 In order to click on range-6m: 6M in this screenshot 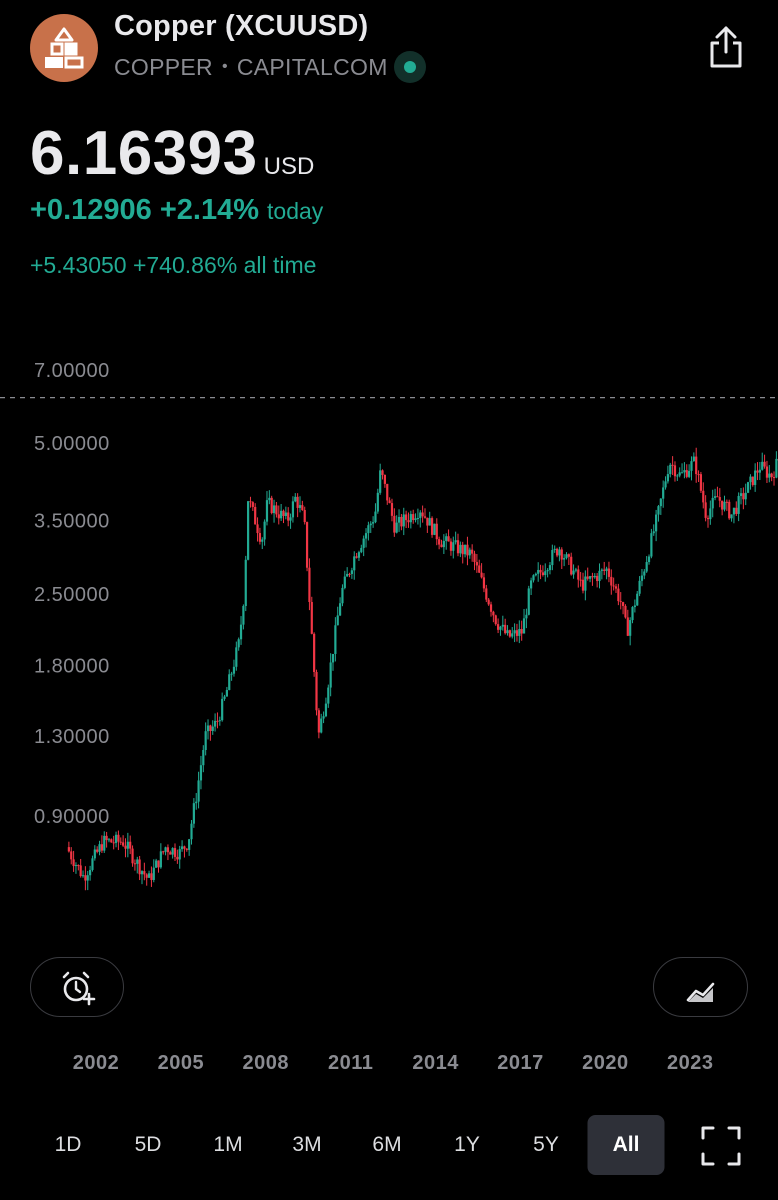, I will do `click(387, 1144)`.